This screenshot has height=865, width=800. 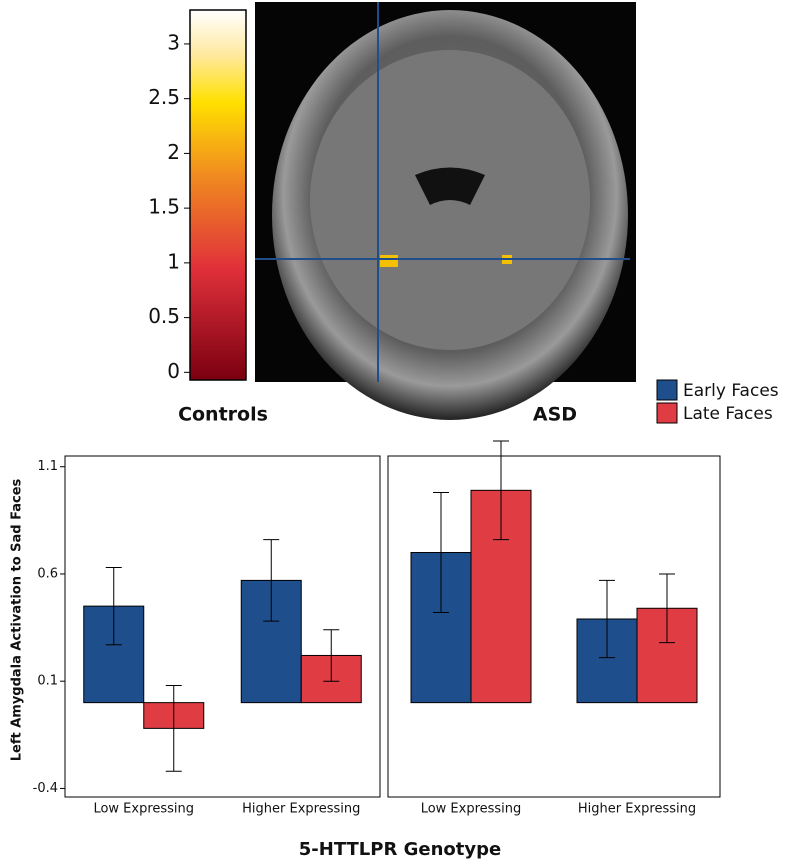 What do you see at coordinates (45, 788) in the screenshot?
I see `y-tick-label: -0.4` at bounding box center [45, 788].